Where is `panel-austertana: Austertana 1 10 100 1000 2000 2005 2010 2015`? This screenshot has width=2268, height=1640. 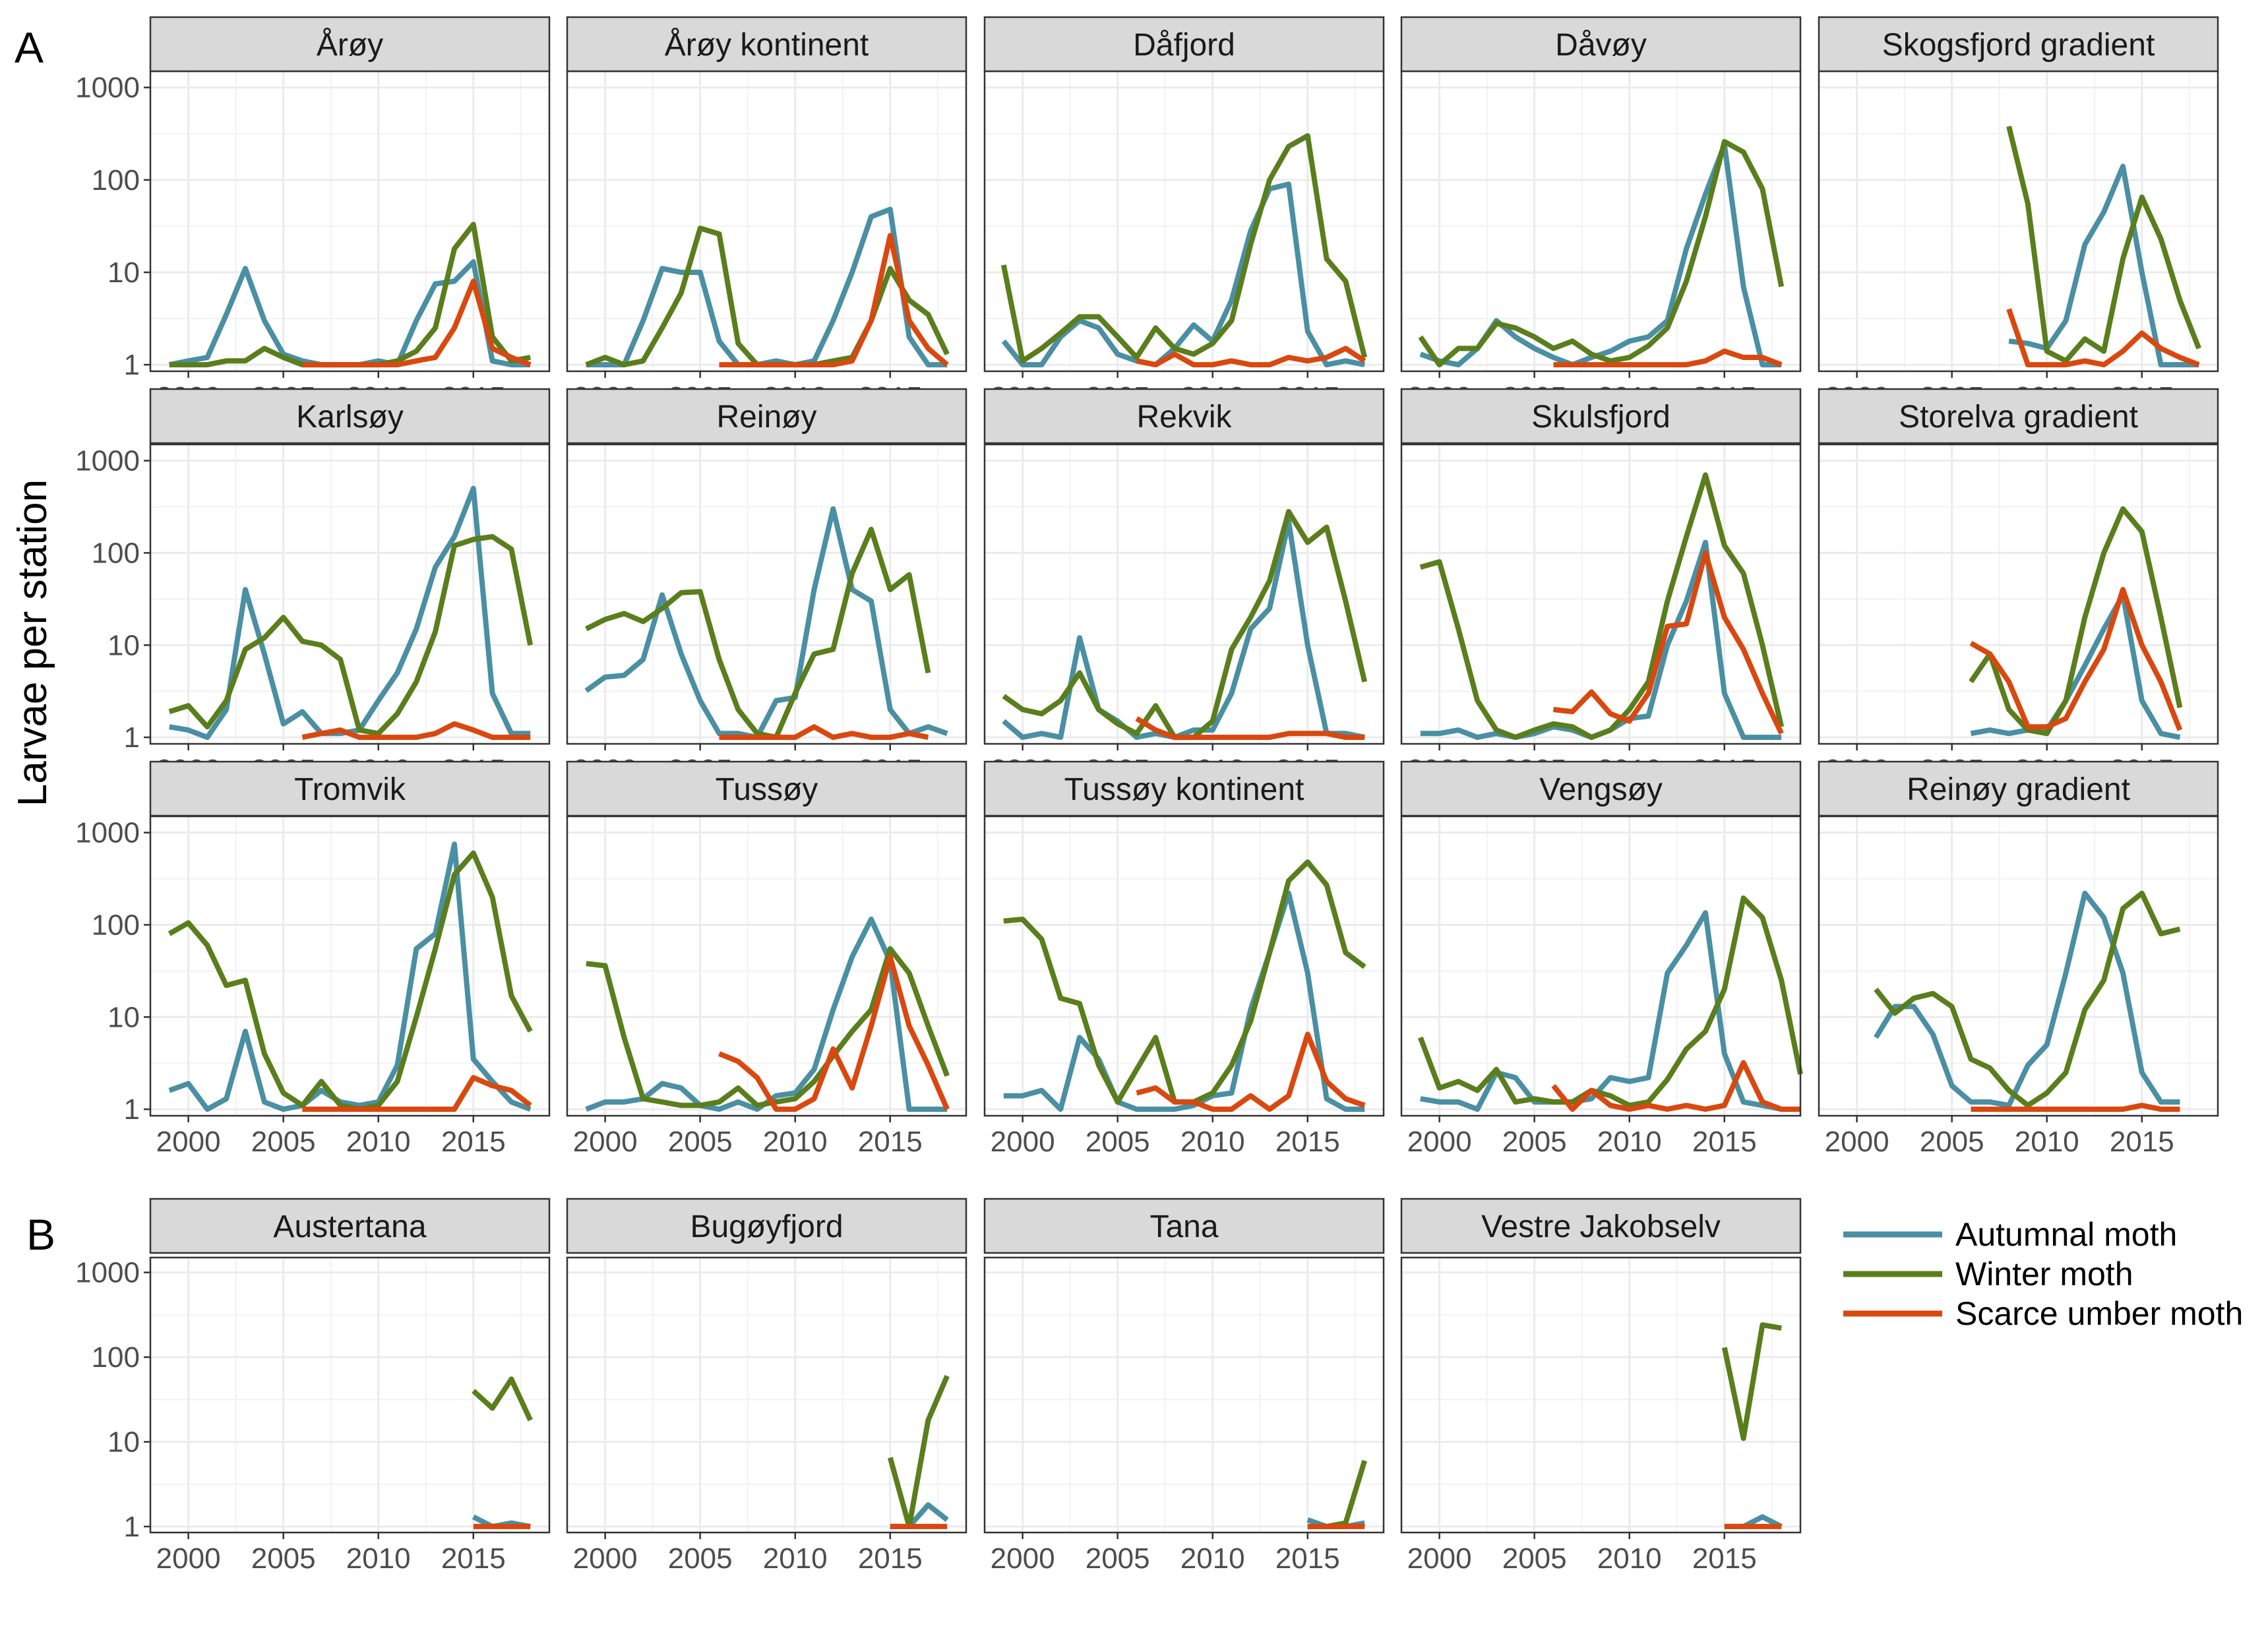 panel-austertana: Austertana 1 10 100 1000 2000 2005 2010 2015 is located at coordinates (313, 1386).